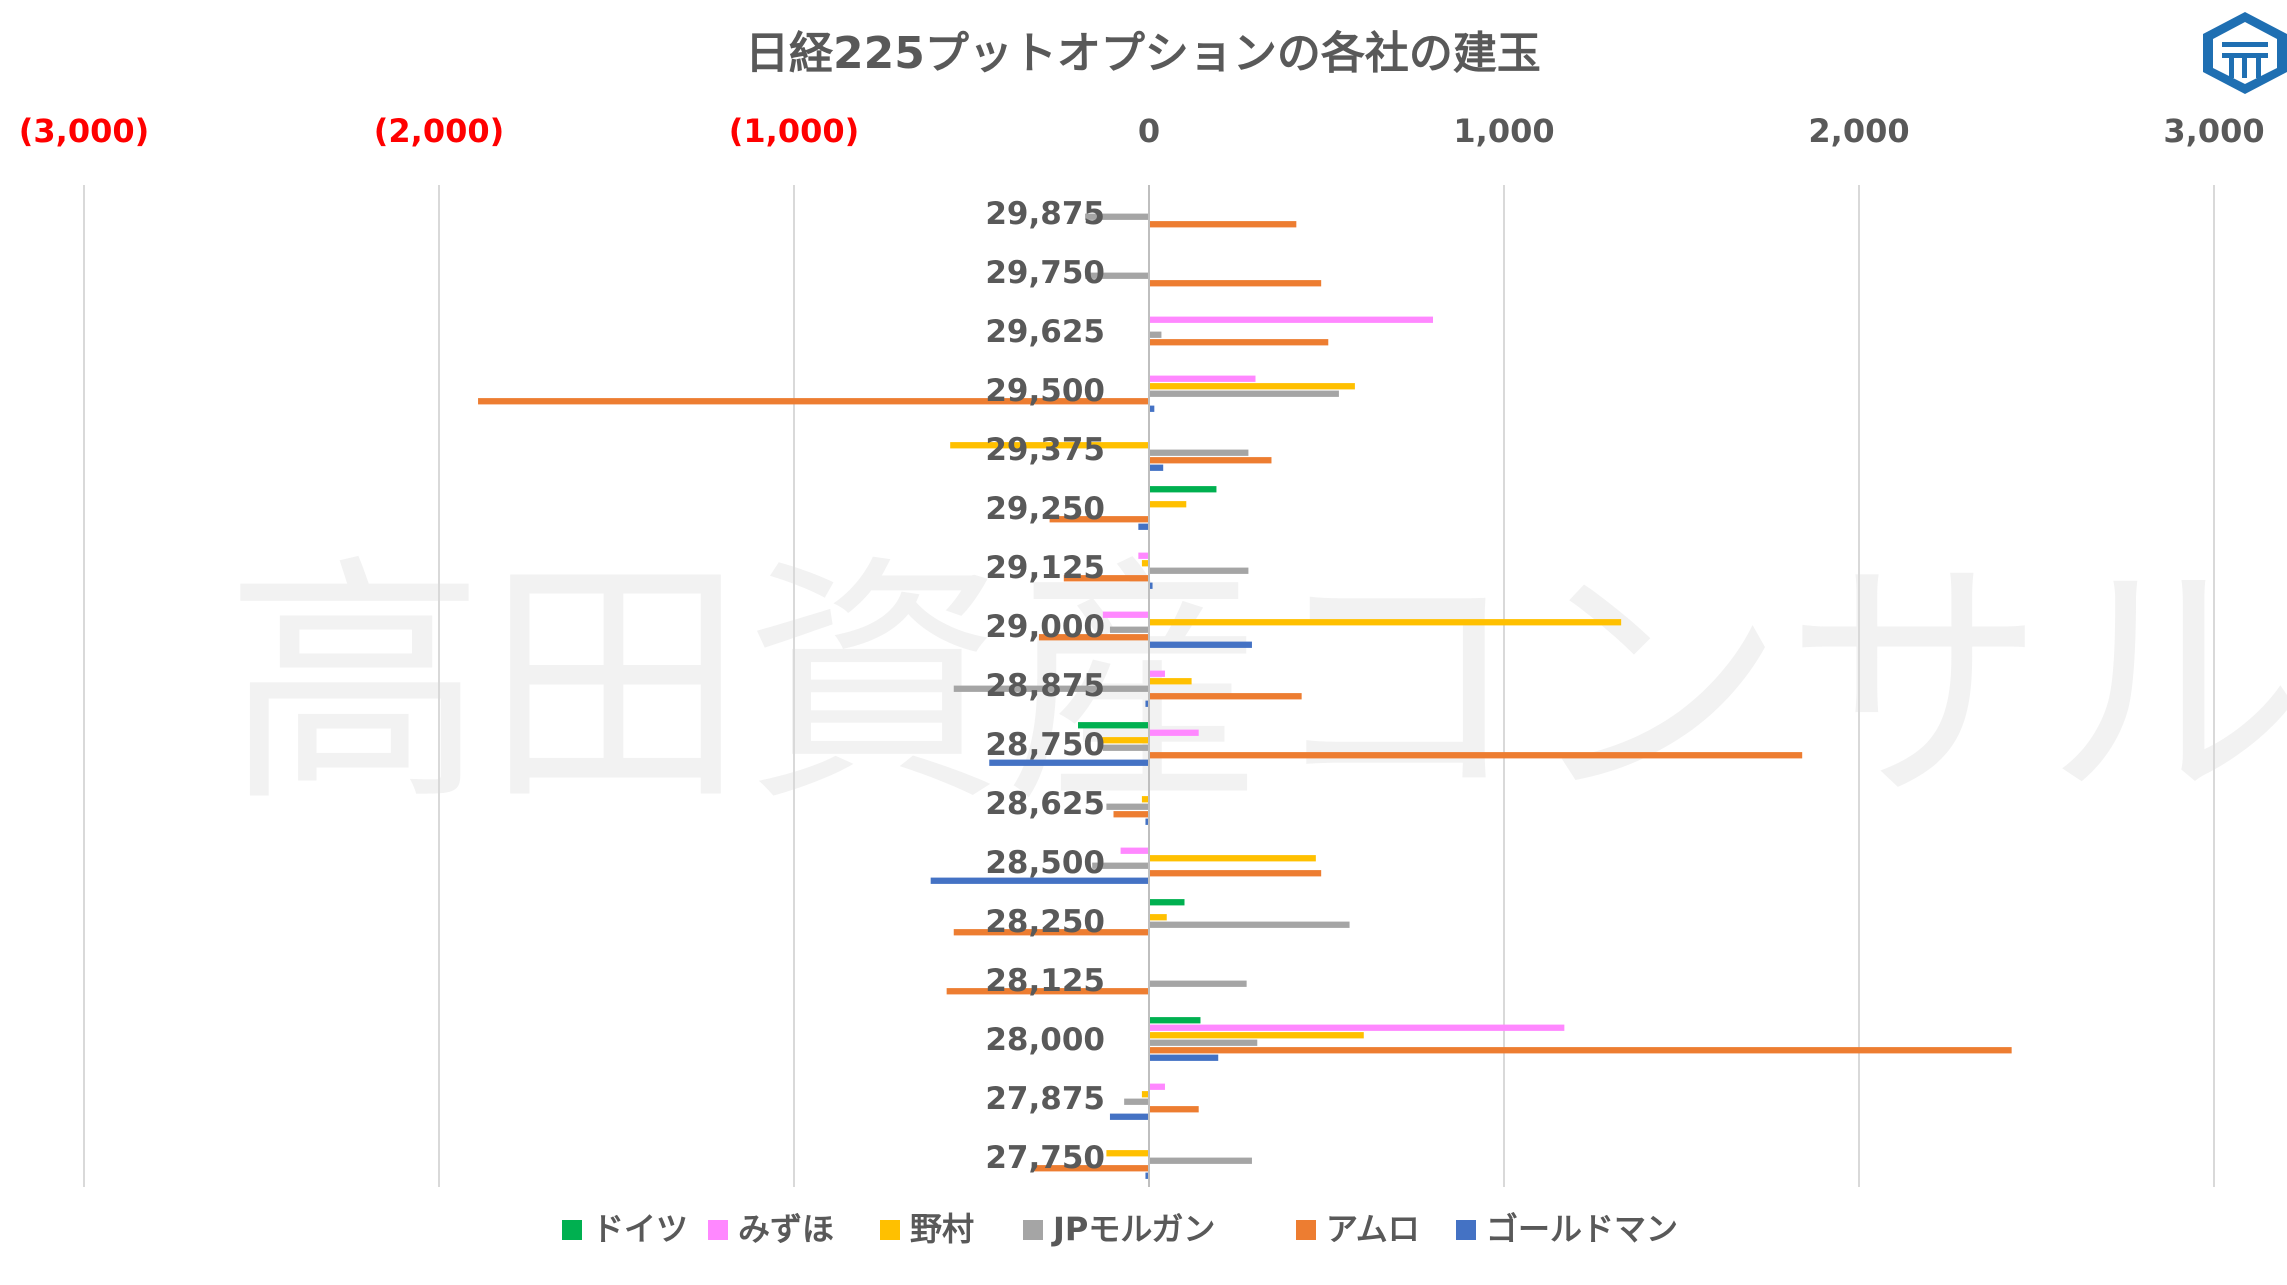 The image size is (2287, 1285). What do you see at coordinates (439, 131) in the screenshot?
I see `x-tick-label: (2,000)` at bounding box center [439, 131].